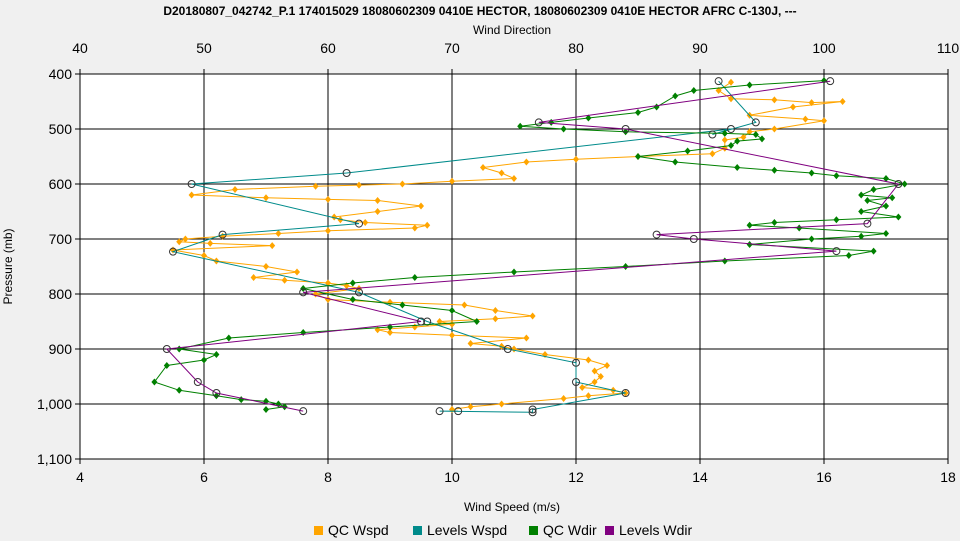  I want to click on top-axis-title: Wind Direction, so click(512, 30).